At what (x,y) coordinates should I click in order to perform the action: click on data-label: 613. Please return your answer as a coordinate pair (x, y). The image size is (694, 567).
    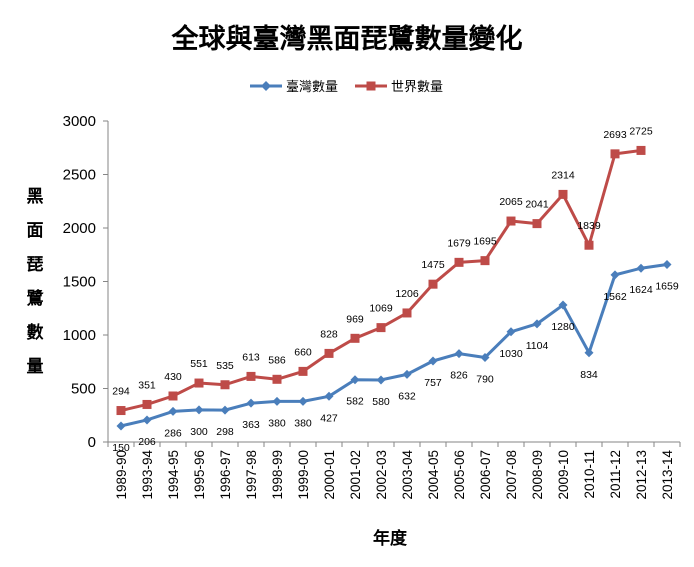
    Looking at the image, I should click on (251, 357).